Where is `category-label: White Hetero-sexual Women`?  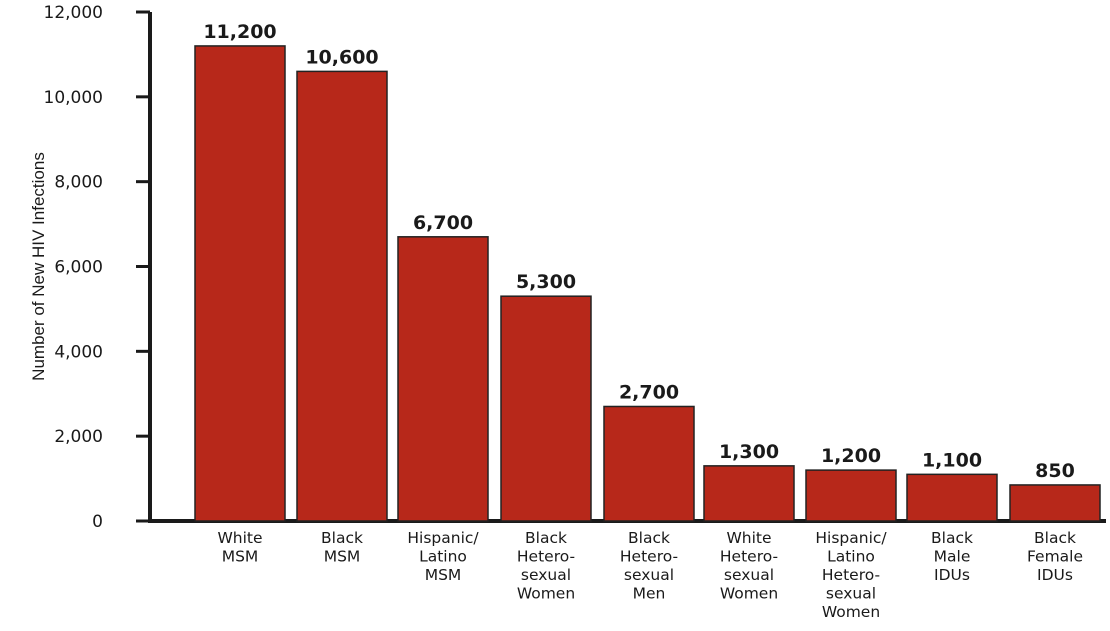
category-label: White Hetero-sexual Women is located at coordinates (749, 566).